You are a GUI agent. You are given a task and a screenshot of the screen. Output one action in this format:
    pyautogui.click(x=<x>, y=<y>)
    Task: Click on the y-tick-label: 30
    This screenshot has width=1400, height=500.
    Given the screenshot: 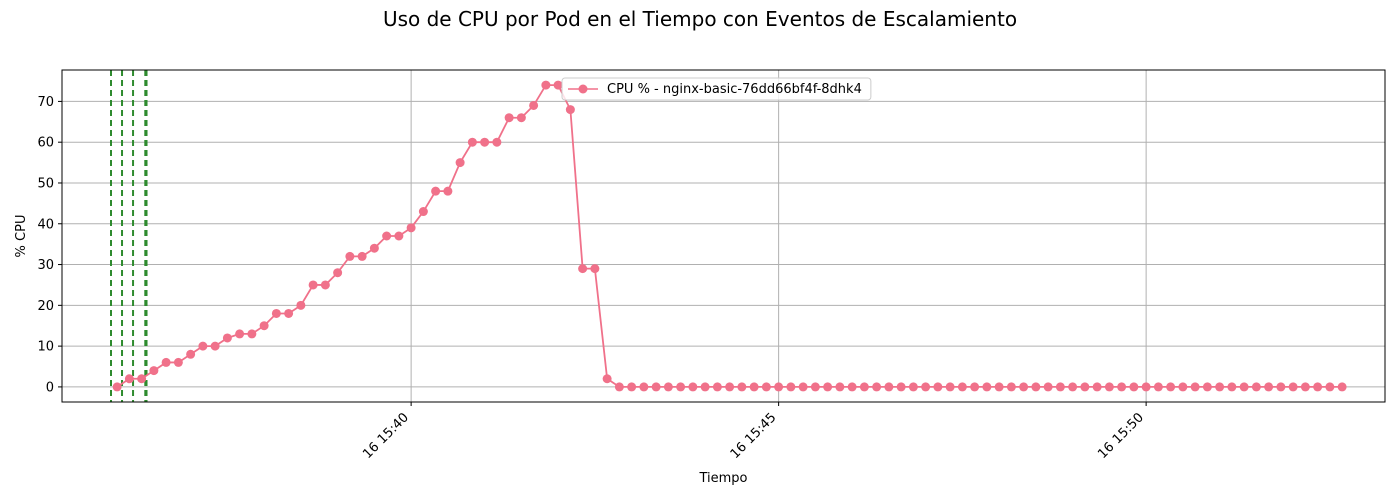 What is the action you would take?
    pyautogui.click(x=45, y=265)
    